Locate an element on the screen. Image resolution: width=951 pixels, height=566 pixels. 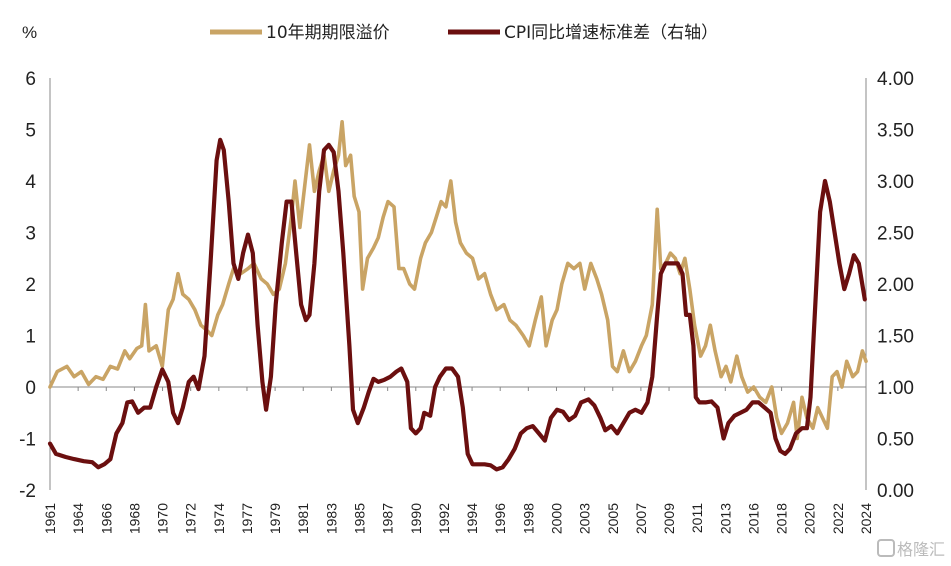
x-tick-label: 2016 is located at coordinates (753, 518).